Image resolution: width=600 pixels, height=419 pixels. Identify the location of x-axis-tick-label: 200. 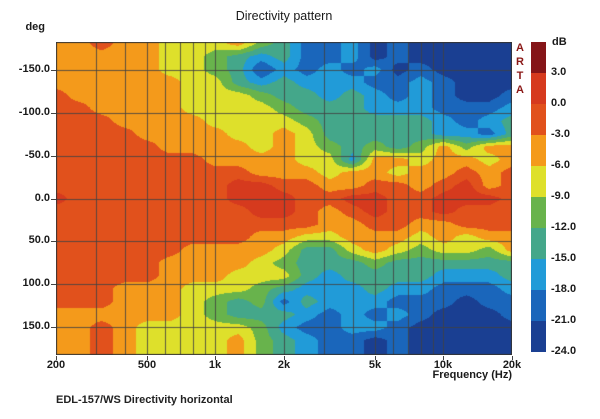
(56, 365).